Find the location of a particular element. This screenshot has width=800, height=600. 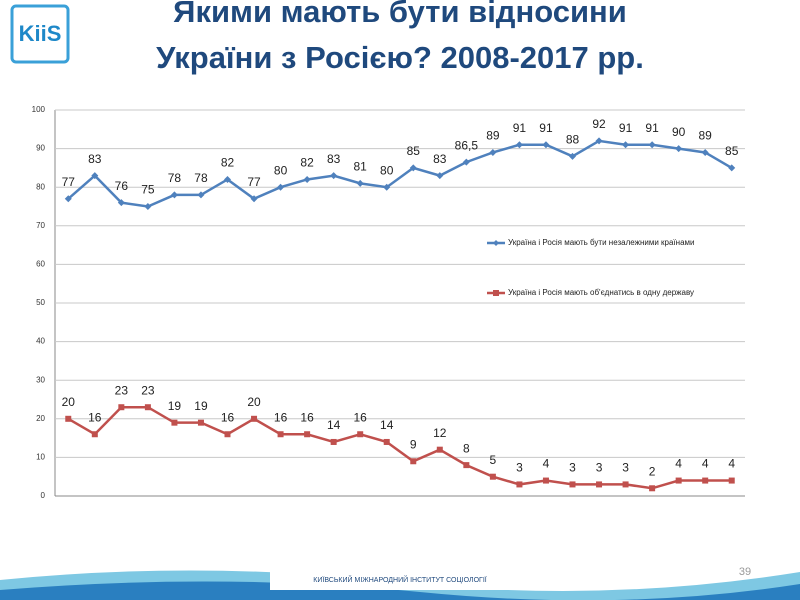

data-label: 80 is located at coordinates (281, 170).